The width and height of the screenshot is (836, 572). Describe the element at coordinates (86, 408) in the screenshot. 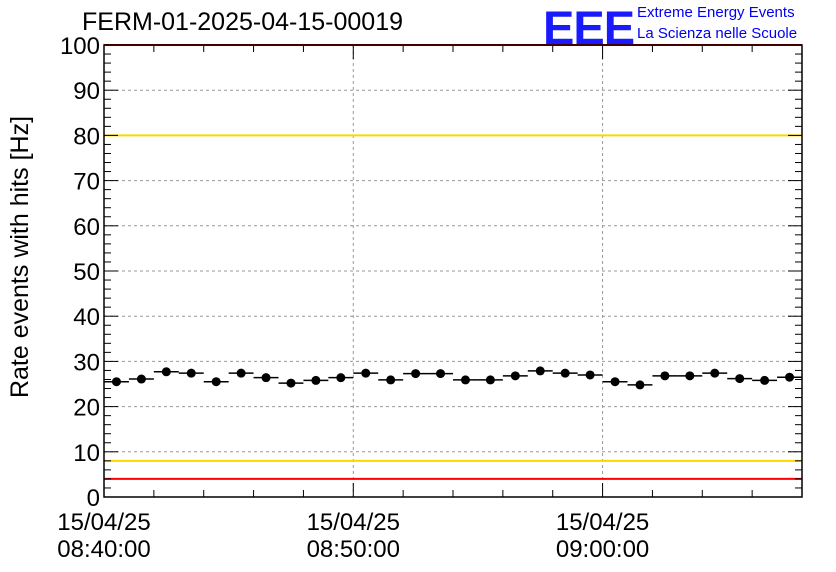

I see `y-tick-label: 20` at that location.